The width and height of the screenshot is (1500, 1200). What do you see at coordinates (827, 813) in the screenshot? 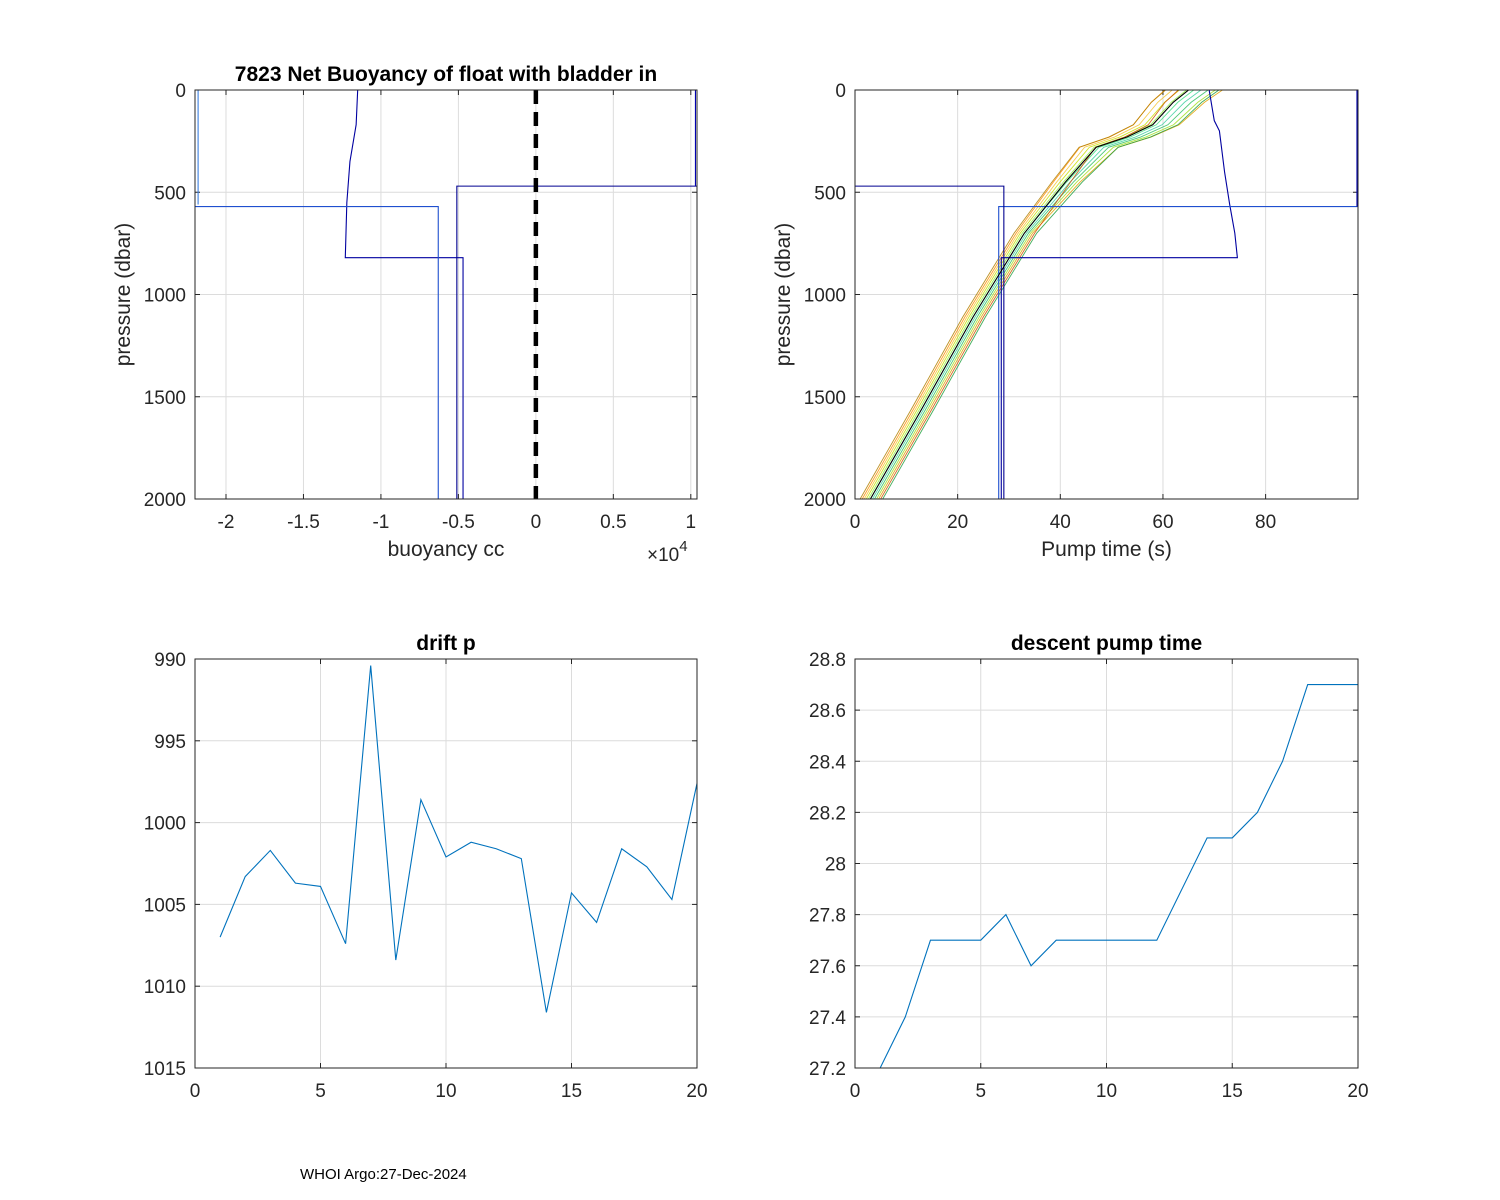
I see `descent-ytick-label: 28.2` at bounding box center [827, 813].